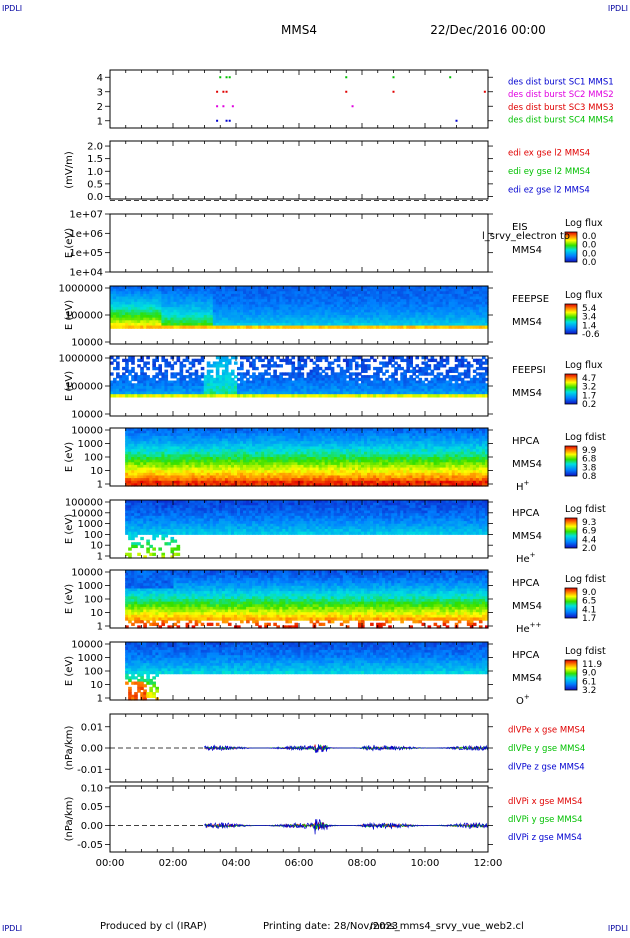 The width and height of the screenshot is (630, 938). What do you see at coordinates (100, 107) in the screenshot?
I see `burst-ytick-label: 2` at bounding box center [100, 107].